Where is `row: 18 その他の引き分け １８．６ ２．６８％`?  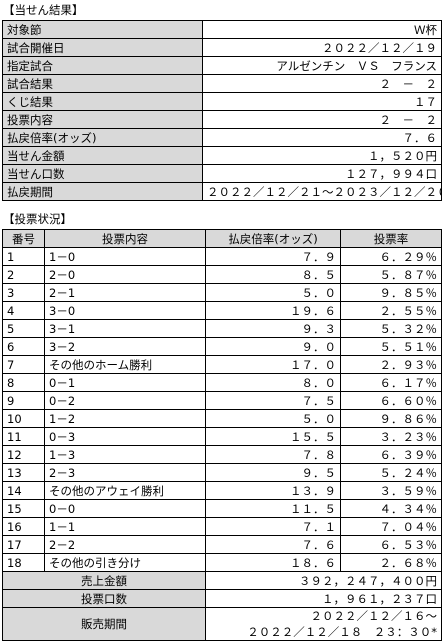
row: 18 その他の引き分け １８．６ ２．６８％ is located at coordinates (222, 562).